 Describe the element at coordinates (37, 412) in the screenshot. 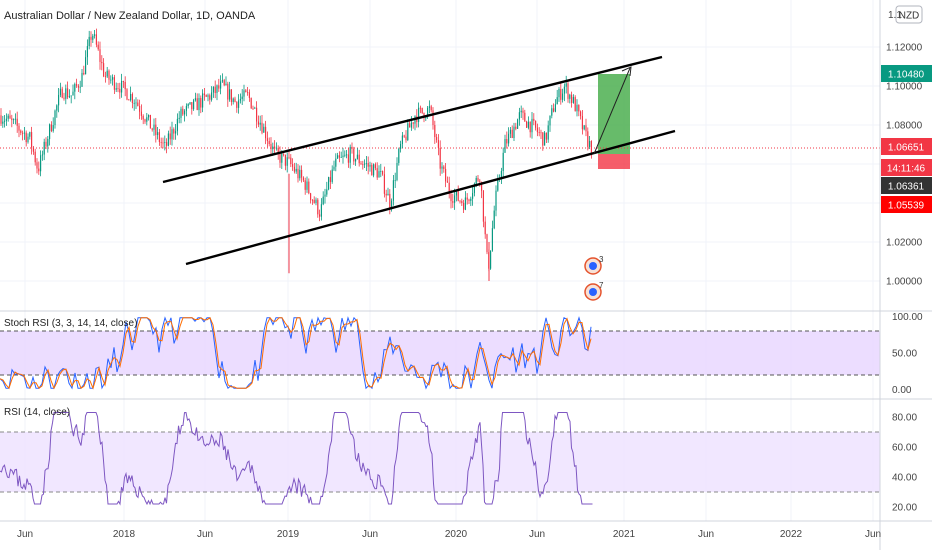

I see `rsi-title: RSI (14, close)` at that location.